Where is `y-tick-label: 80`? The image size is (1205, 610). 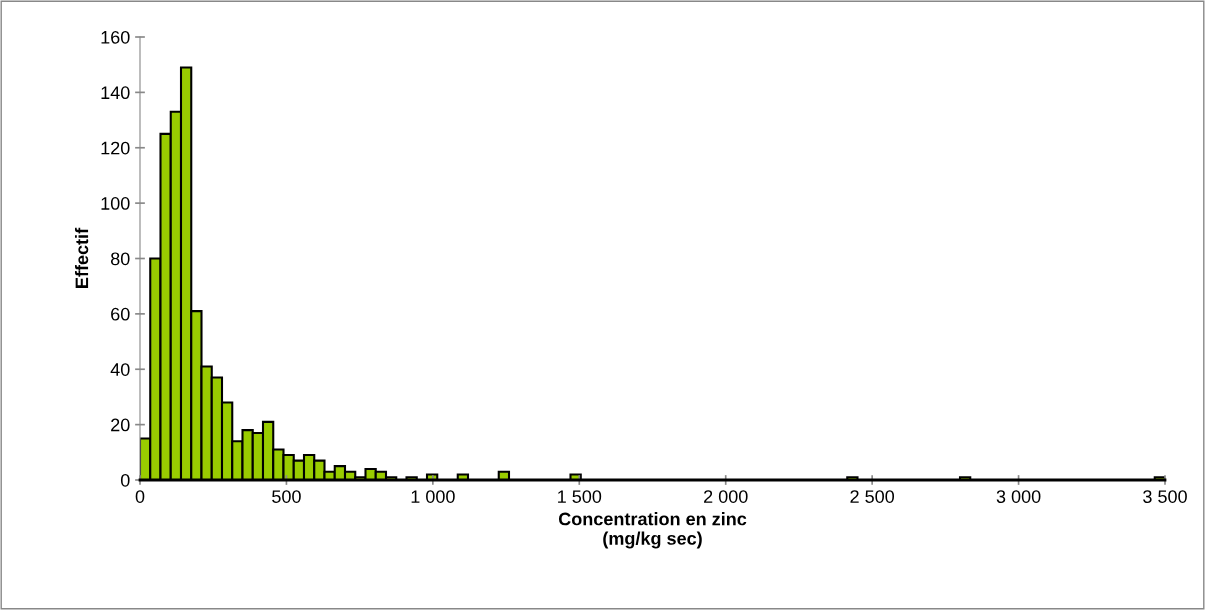 y-tick-label: 80 is located at coordinates (120, 259).